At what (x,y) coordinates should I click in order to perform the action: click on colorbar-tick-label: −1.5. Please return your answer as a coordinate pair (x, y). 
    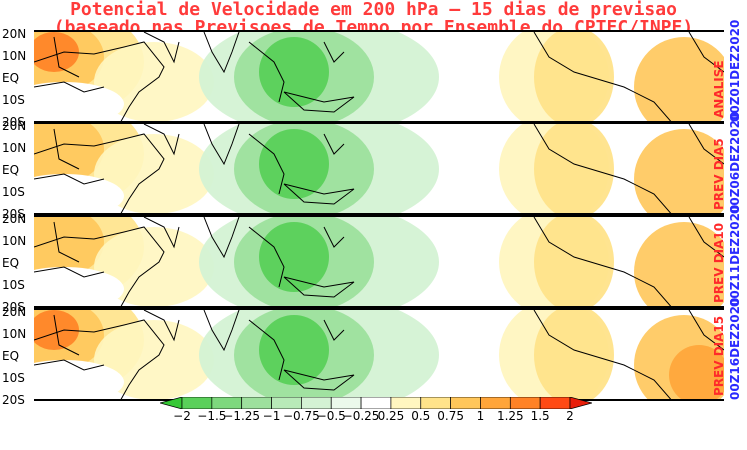
    Looking at the image, I should click on (212, 416).